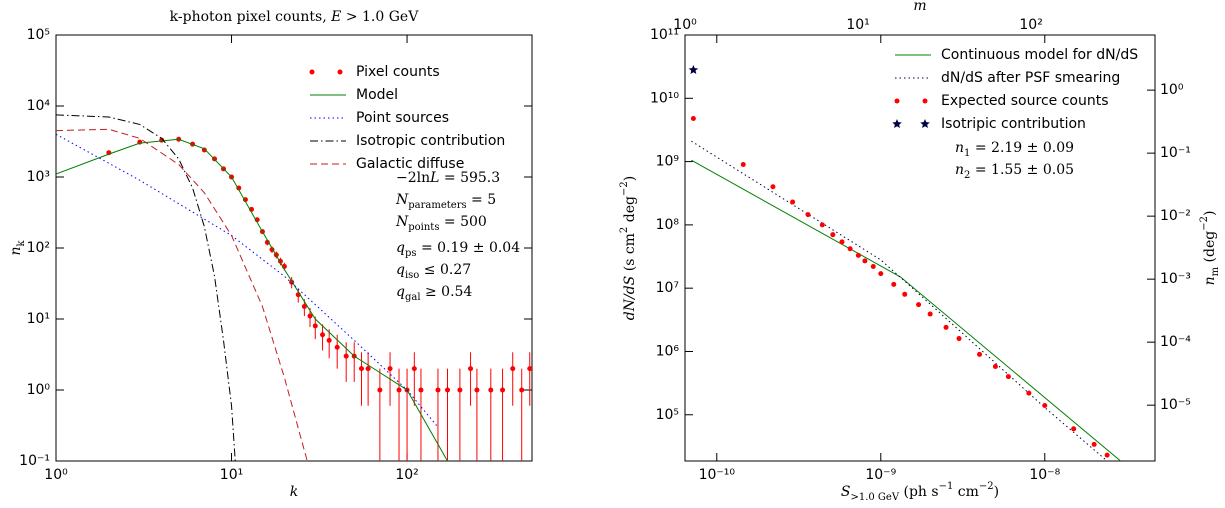 The width and height of the screenshot is (1225, 508). I want to click on legend-label: Expected source counts, so click(1025, 101).